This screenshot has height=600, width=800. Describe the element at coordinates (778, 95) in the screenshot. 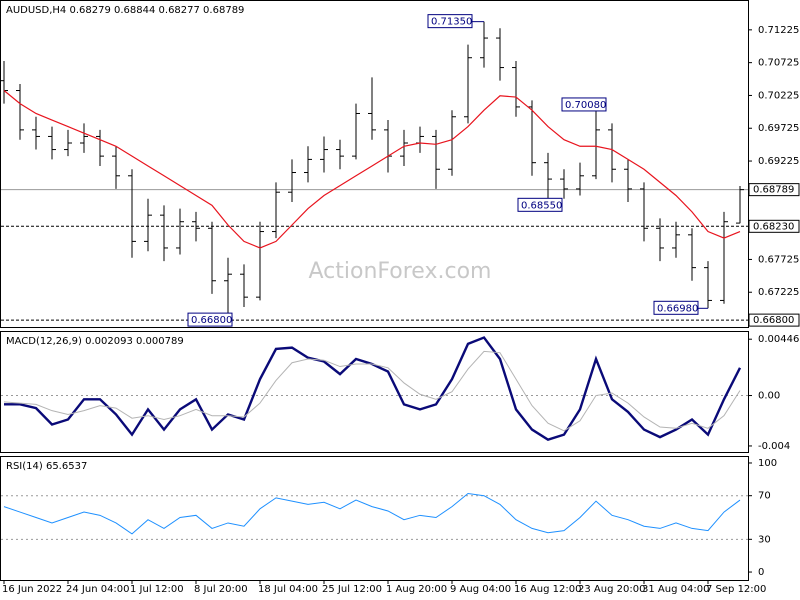

I see `y-tick-label: 0.70225` at that location.